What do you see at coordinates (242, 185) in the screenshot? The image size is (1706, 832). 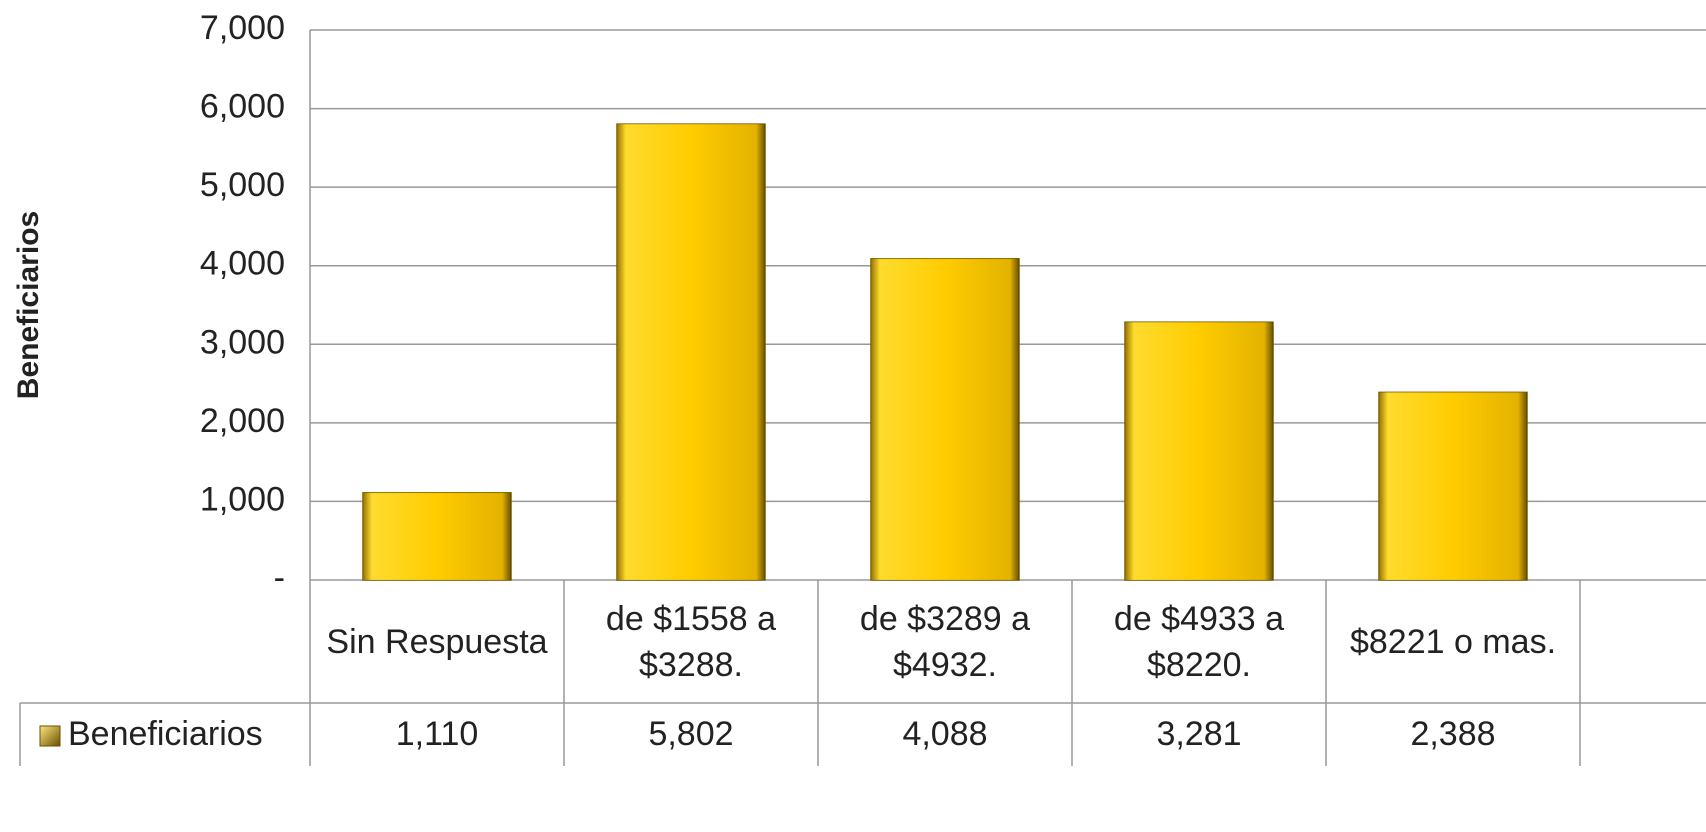 I see `y-tick-label: 5,000` at bounding box center [242, 185].